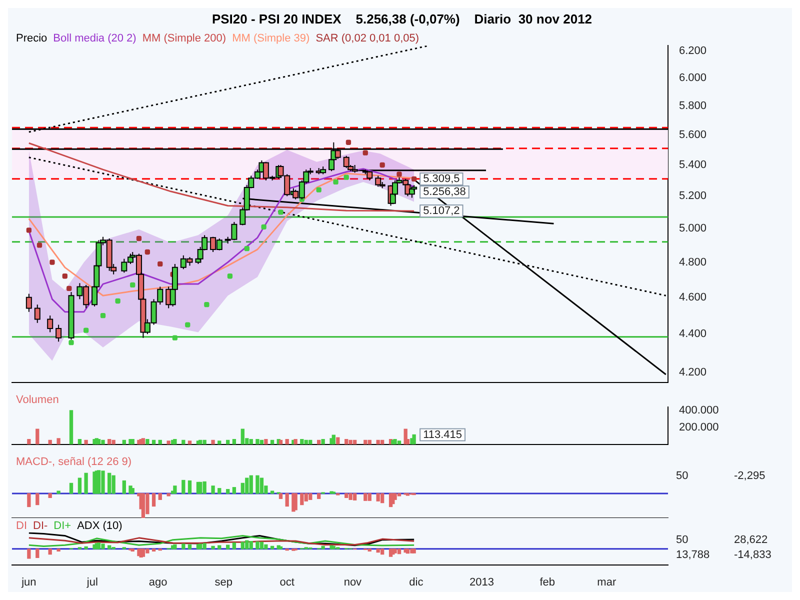 This screenshot has height=600, width=800. What do you see at coordinates (94, 38) in the screenshot?
I see `text: Boll media (20 2)` at bounding box center [94, 38].